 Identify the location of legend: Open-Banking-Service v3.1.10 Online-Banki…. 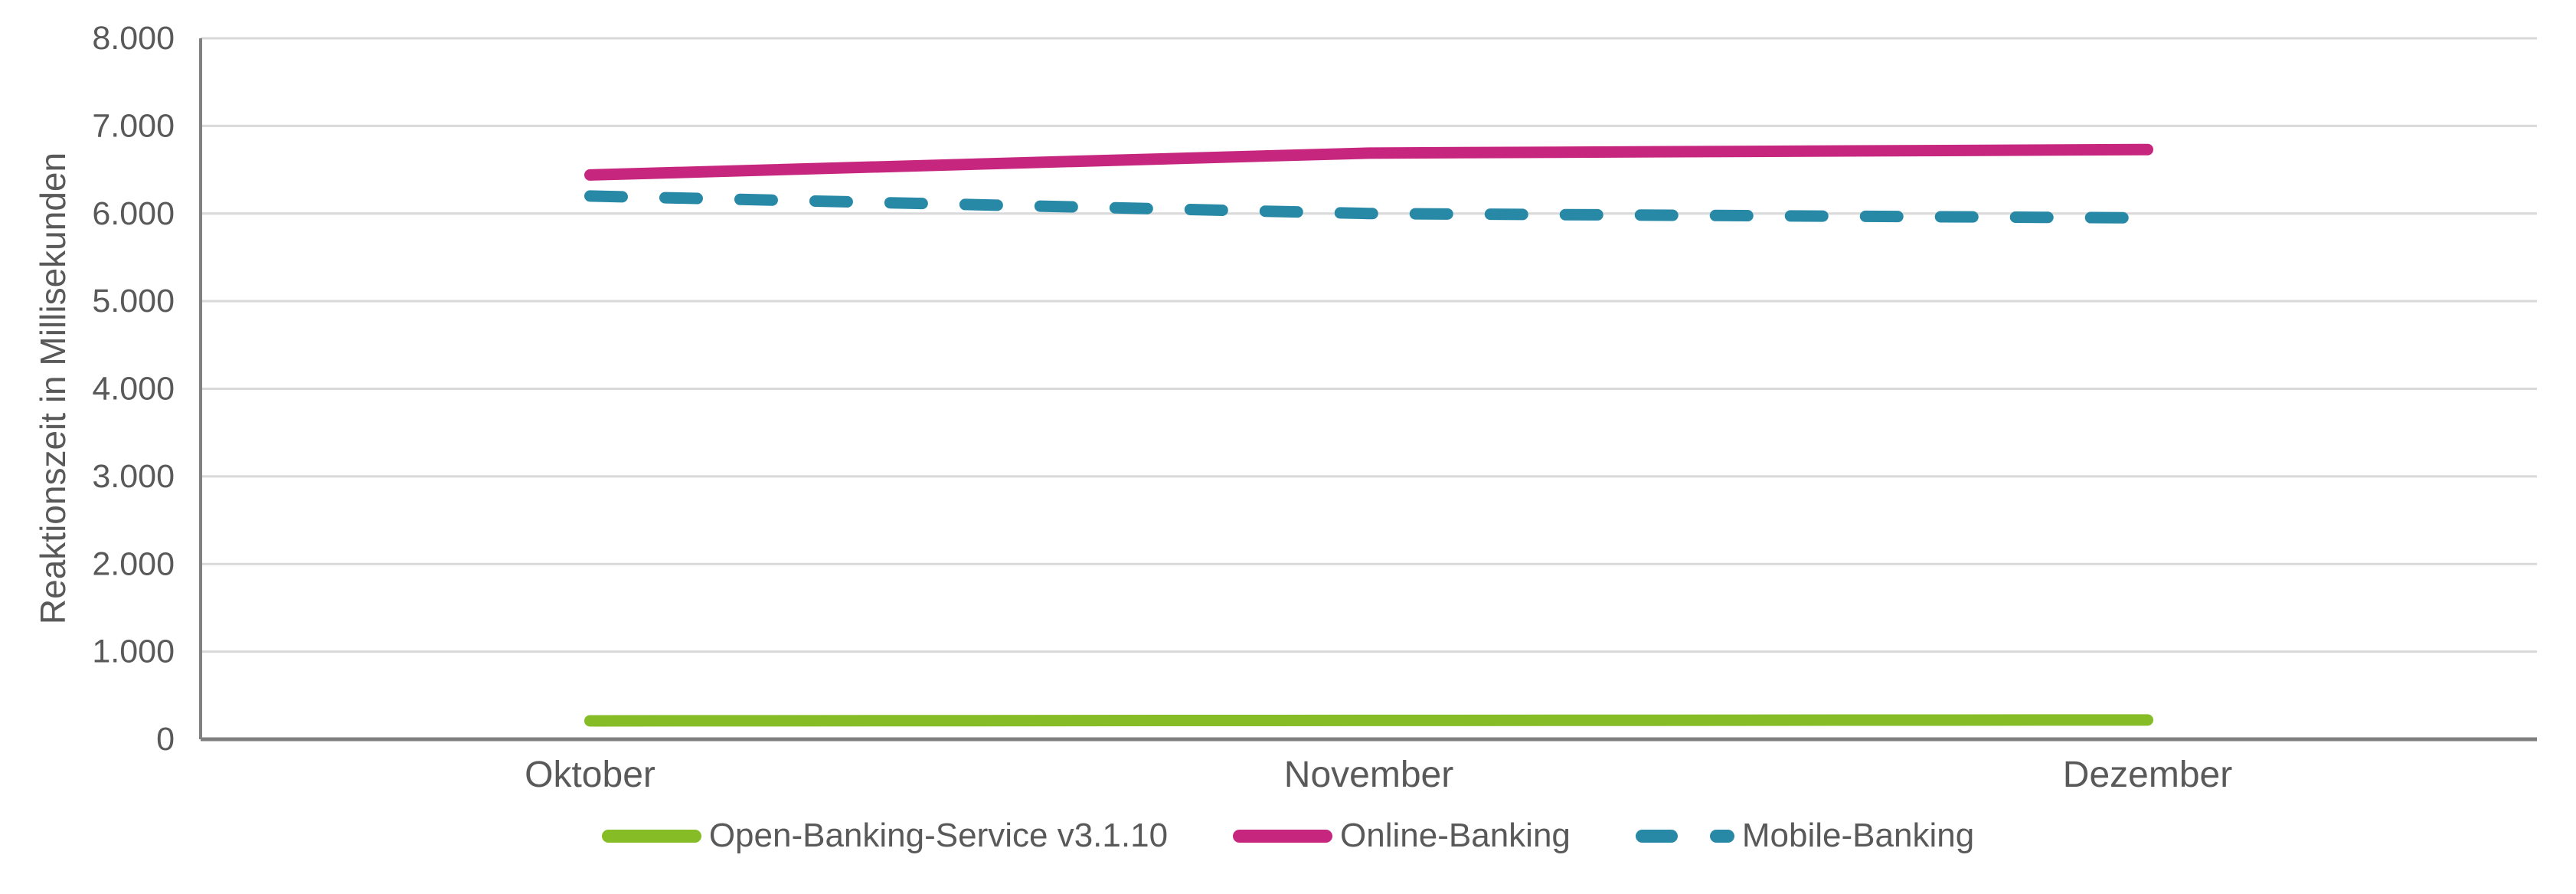
(1288, 836).